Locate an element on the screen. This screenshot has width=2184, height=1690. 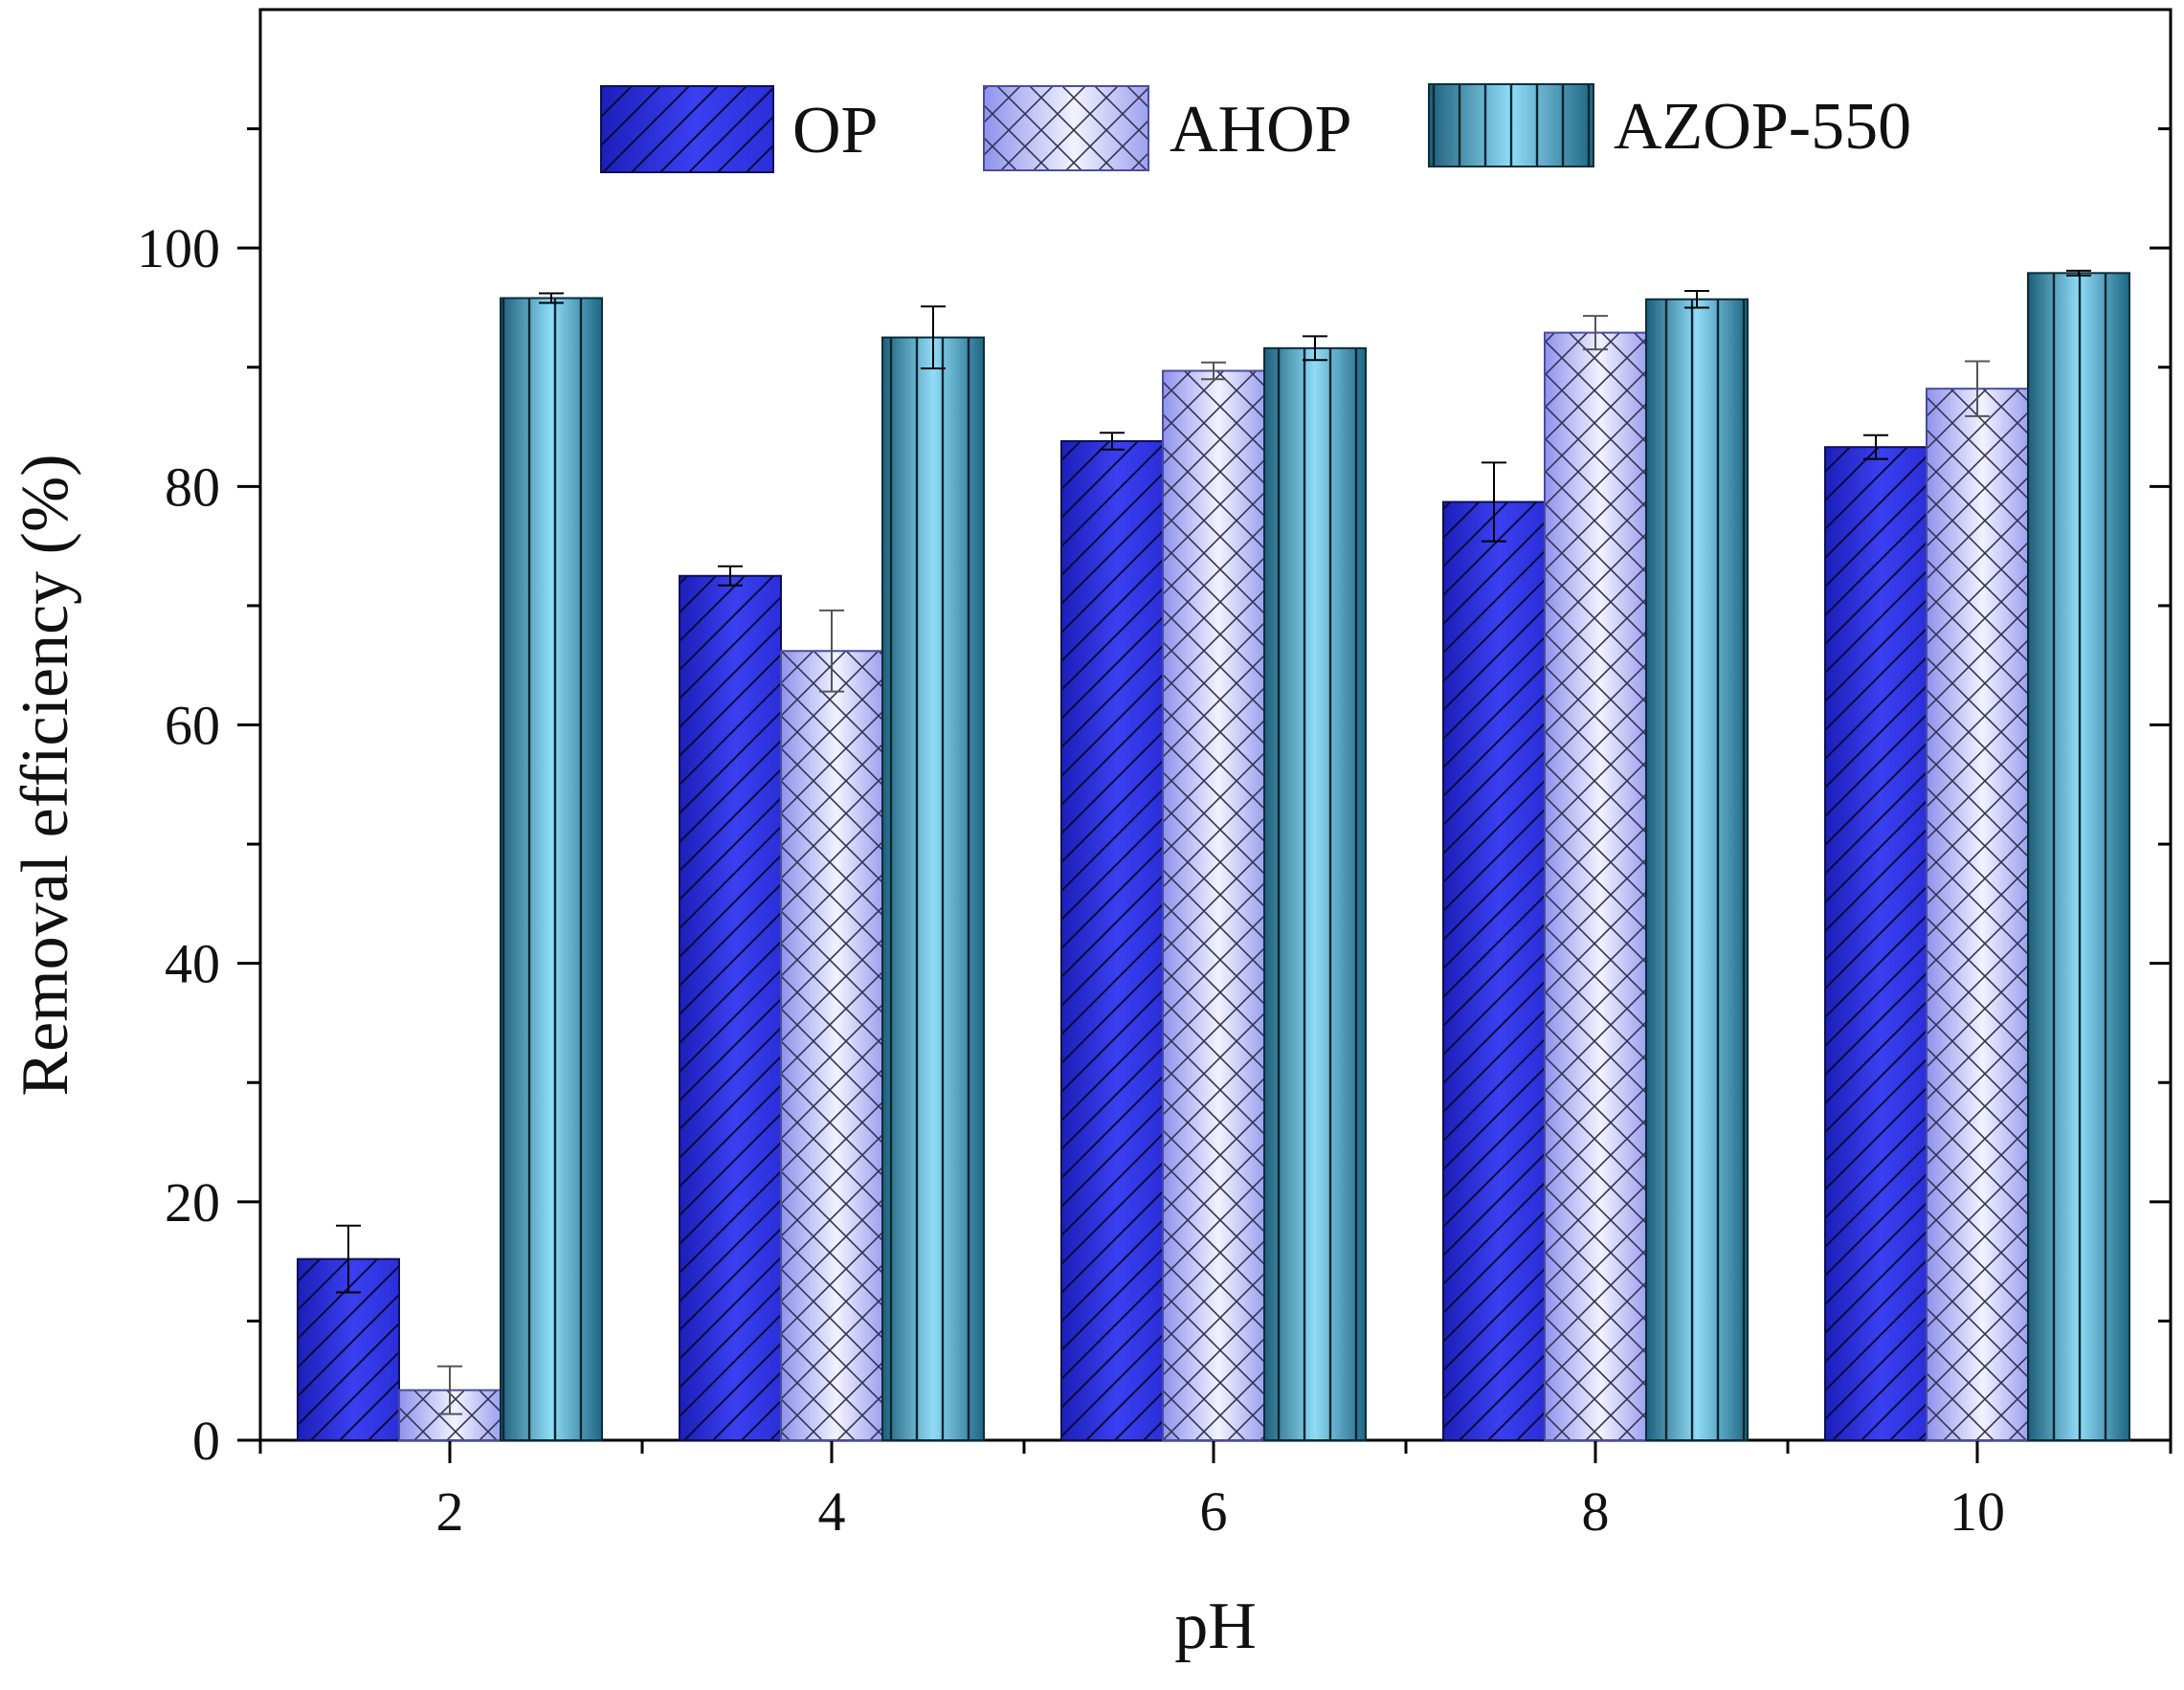
bar-azop-550-ph6 is located at coordinates (1315, 894).